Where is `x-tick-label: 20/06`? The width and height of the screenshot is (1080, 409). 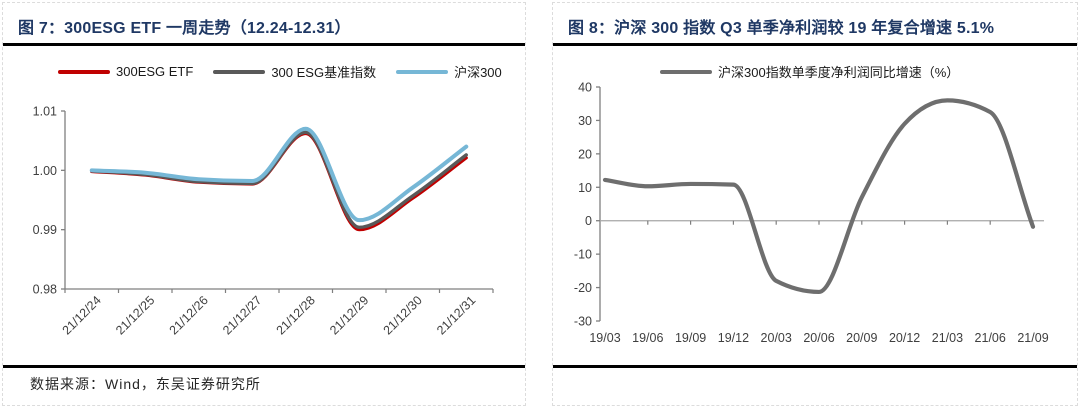 x-tick-label: 20/06 is located at coordinates (818, 338).